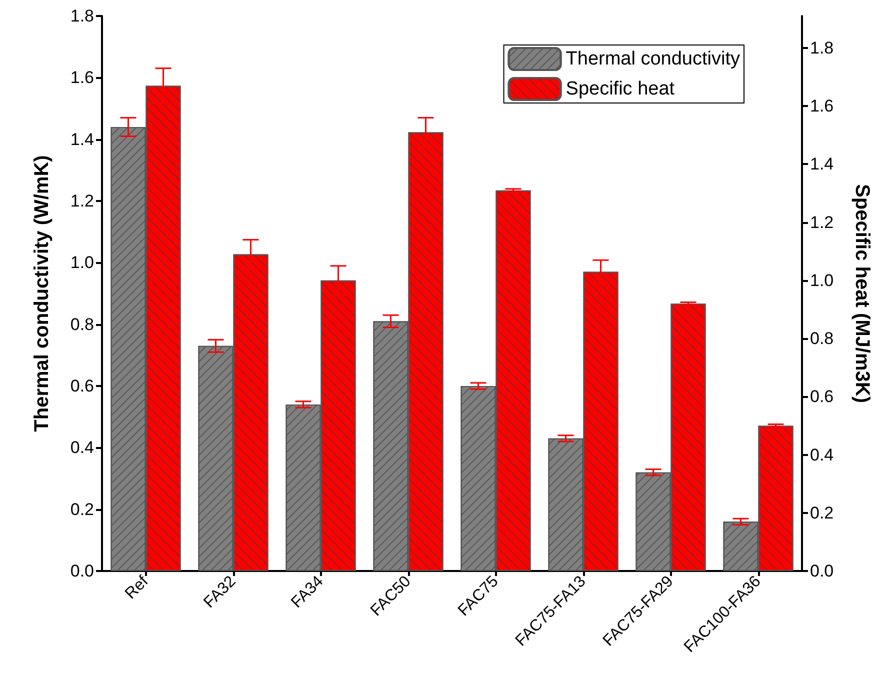 This screenshot has width=894, height=694. I want to click on y2-tick-label: 1.8, so click(822, 48).